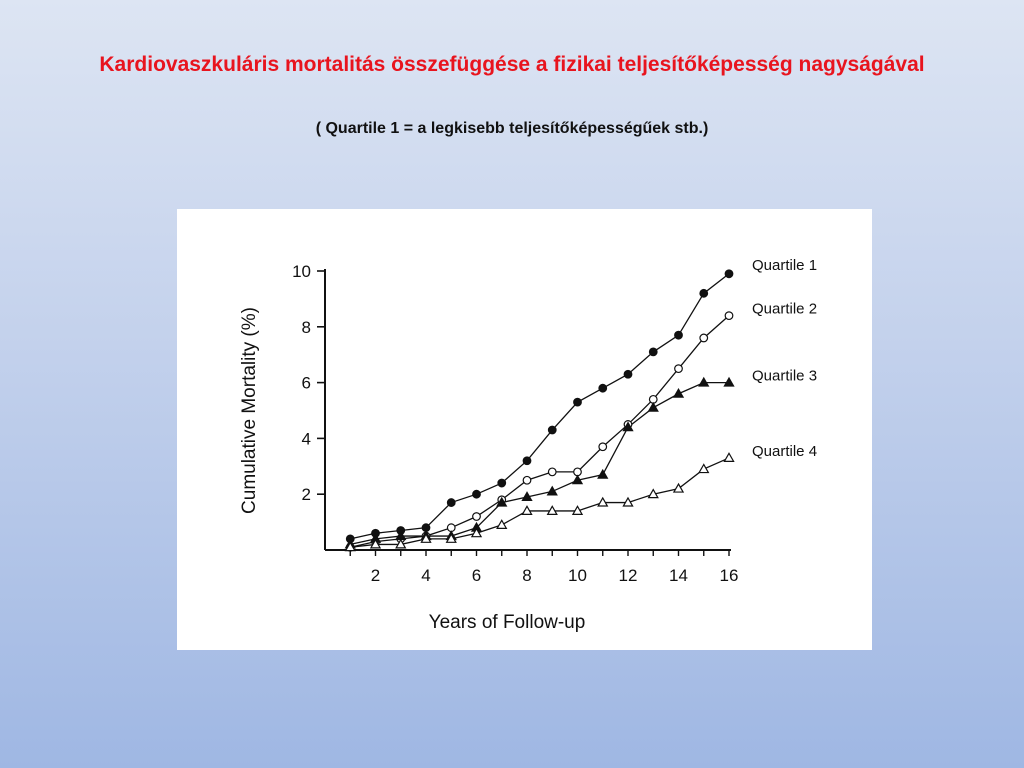  I want to click on y-tick-label: 10, so click(301, 271).